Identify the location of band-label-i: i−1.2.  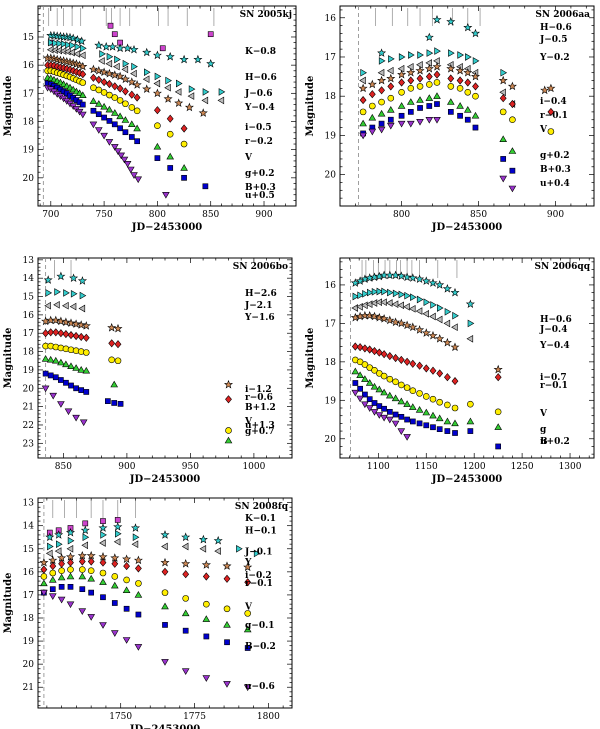
(258, 390).